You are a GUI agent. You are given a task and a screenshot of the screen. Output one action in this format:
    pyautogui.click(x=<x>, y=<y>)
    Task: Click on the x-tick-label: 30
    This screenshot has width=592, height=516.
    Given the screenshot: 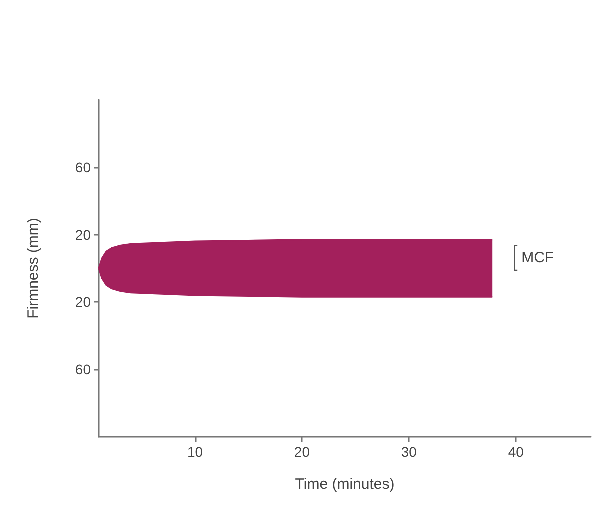 What is the action you would take?
    pyautogui.click(x=409, y=452)
    